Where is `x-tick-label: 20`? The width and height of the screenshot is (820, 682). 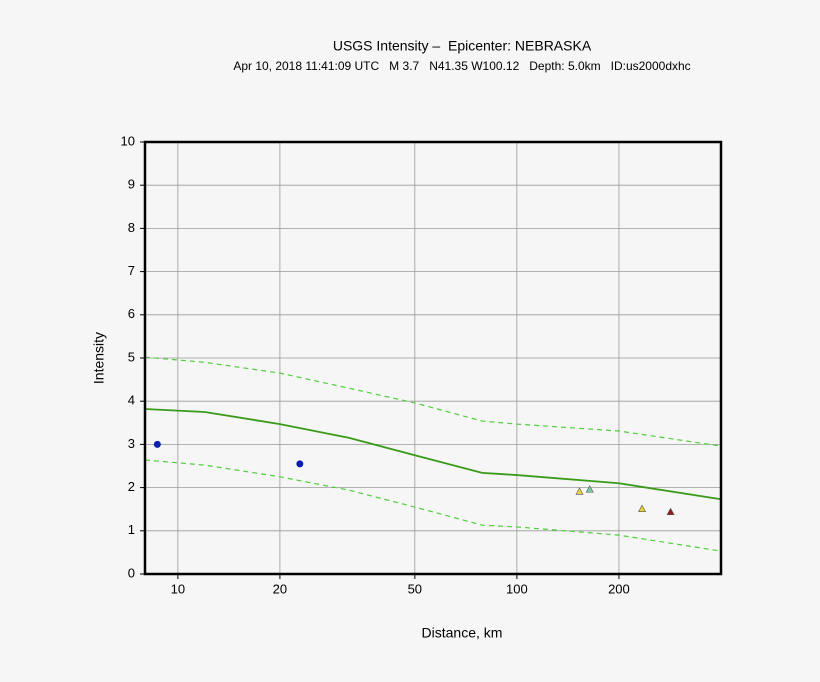 x-tick-label: 20 is located at coordinates (280, 588).